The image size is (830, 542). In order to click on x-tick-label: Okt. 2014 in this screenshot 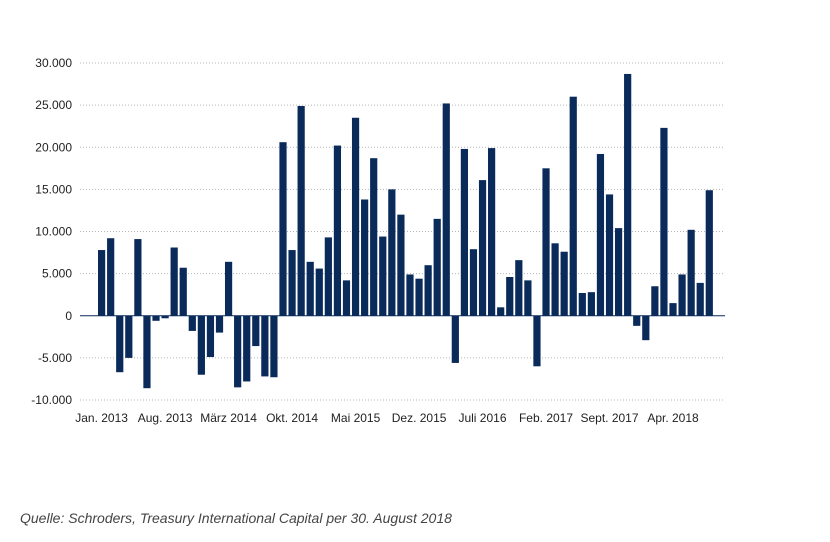, I will do `click(292, 418)`.